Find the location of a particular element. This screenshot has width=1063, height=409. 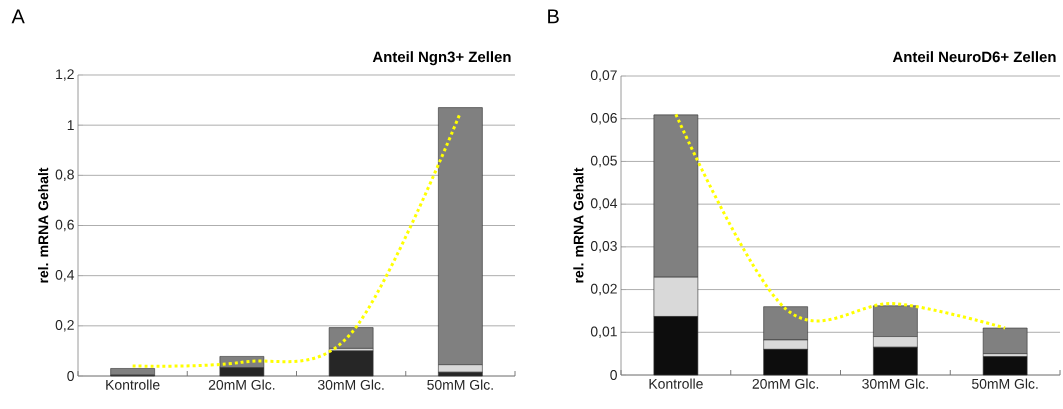

y-tick-label: 0,07 is located at coordinates (603, 76).